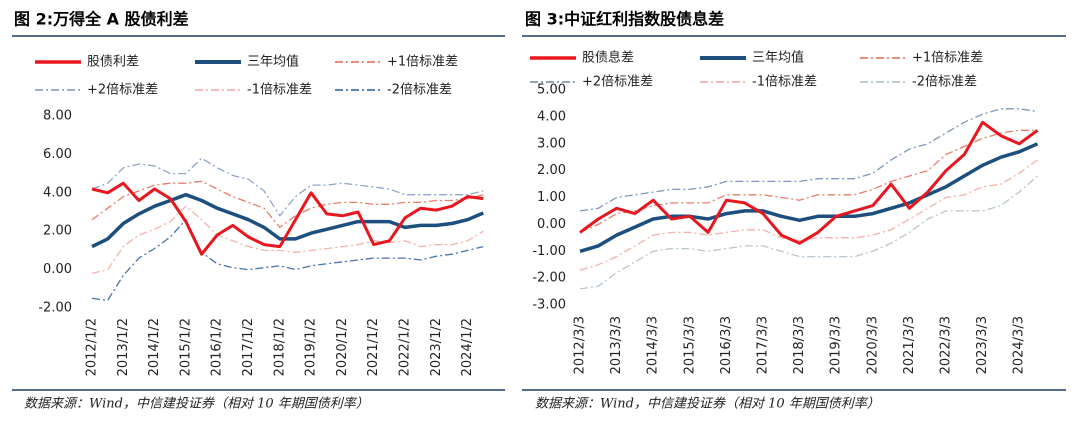  Describe the element at coordinates (113, 62) in the screenshot. I see `legend-label: 股债利差` at that location.